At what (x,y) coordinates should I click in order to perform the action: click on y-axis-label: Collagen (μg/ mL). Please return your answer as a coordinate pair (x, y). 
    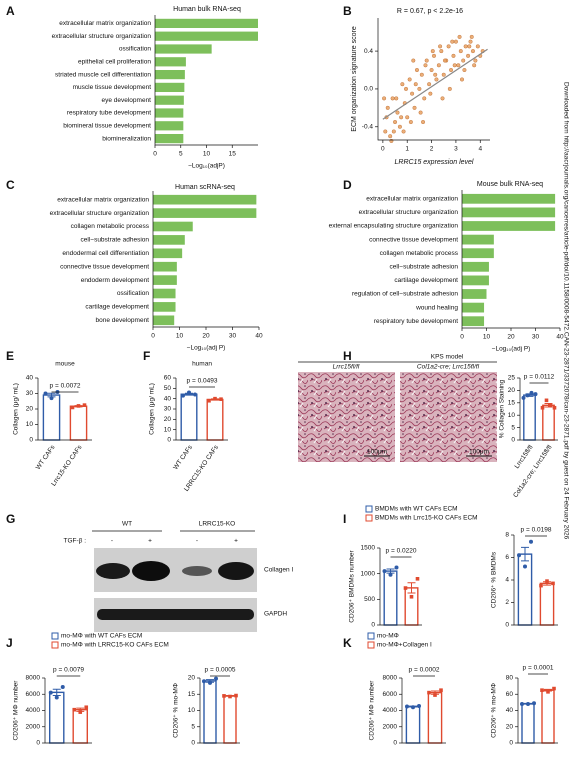
    Looking at the image, I should click on (16, 409).